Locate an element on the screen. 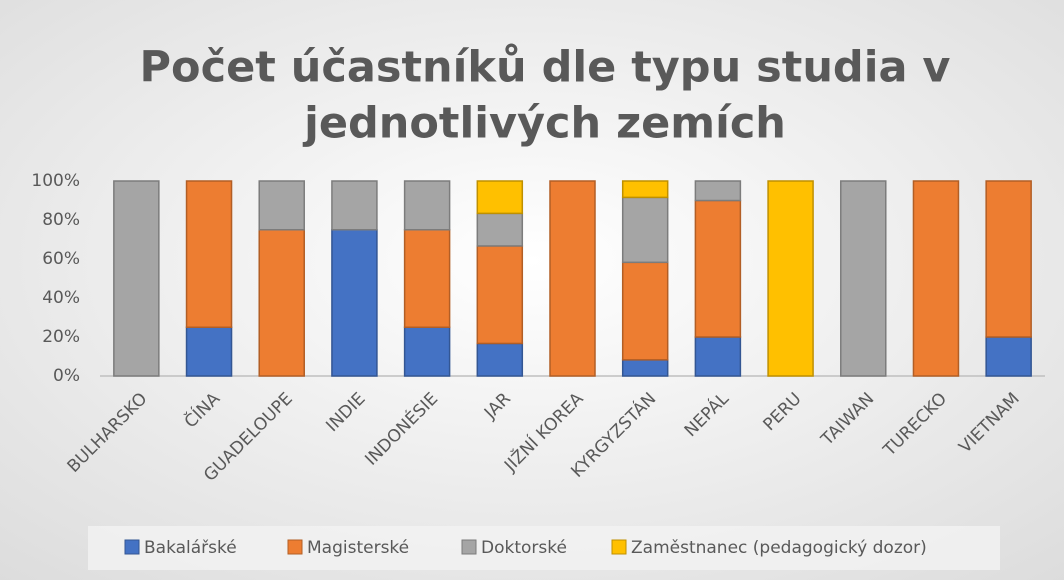  legend-label: Bakalářské is located at coordinates (190, 548).